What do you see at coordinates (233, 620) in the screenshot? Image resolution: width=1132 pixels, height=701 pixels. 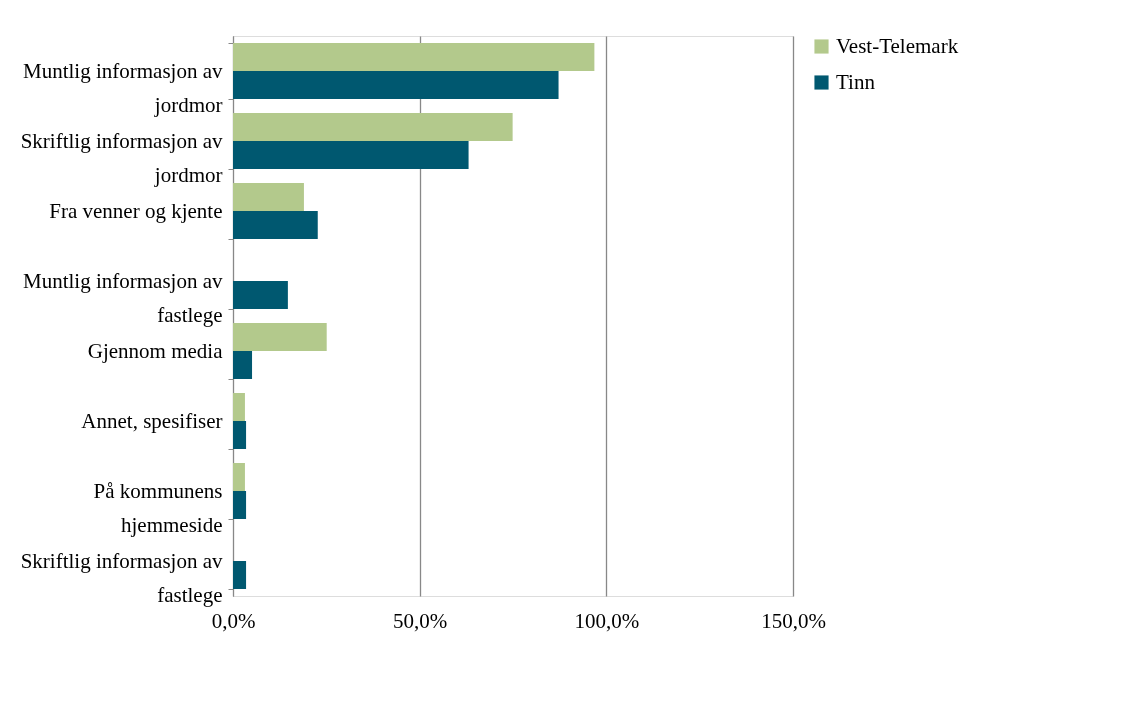 I see `x-tick-label: 0,0%` at bounding box center [233, 620].